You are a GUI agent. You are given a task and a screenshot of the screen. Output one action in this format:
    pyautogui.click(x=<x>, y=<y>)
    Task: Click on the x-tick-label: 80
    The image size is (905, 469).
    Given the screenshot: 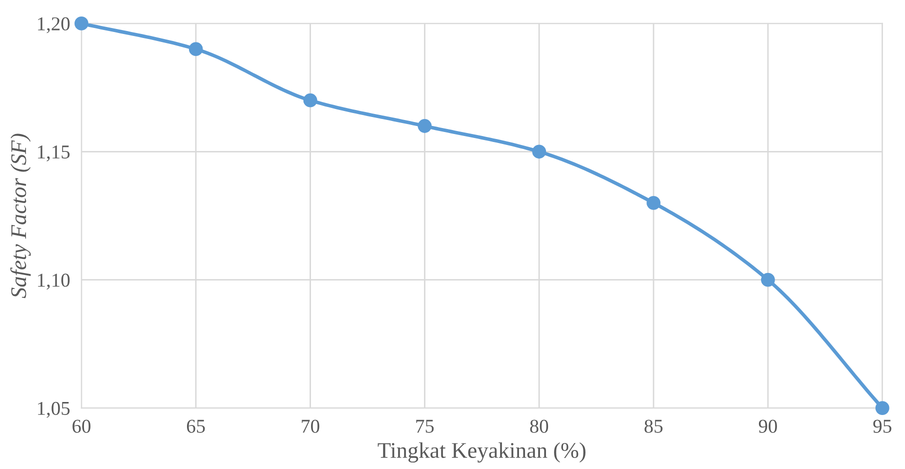 What is the action you would take?
    pyautogui.click(x=539, y=426)
    